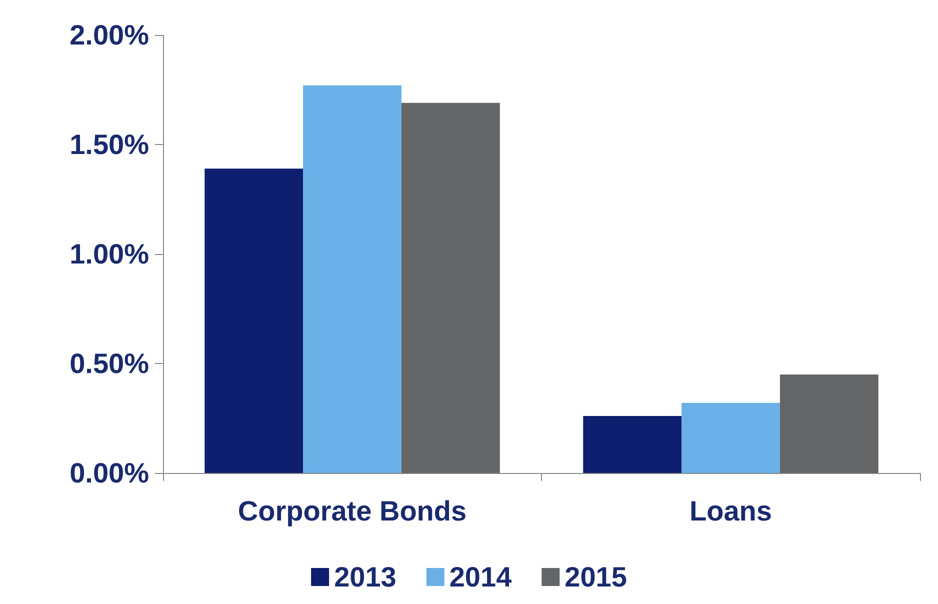  Describe the element at coordinates (110, 35) in the screenshot. I see `y-tick-label: 2.00%` at that location.